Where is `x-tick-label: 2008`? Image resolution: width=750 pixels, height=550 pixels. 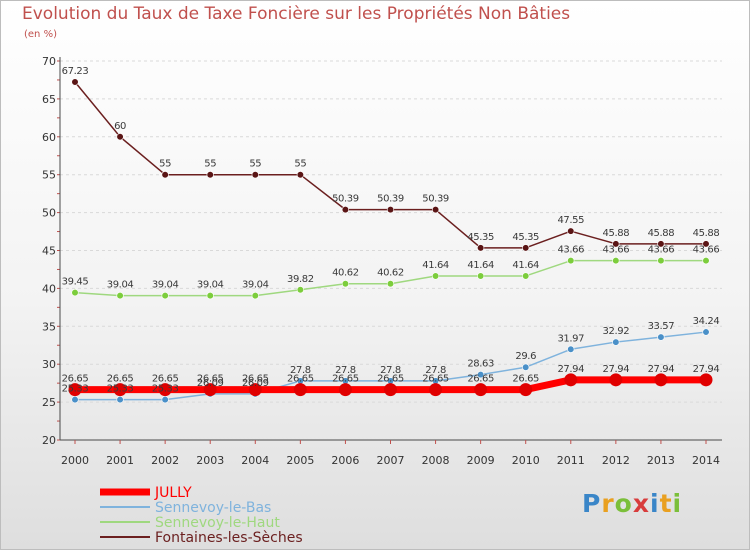
x-tick-label: 2008 is located at coordinates (436, 460).